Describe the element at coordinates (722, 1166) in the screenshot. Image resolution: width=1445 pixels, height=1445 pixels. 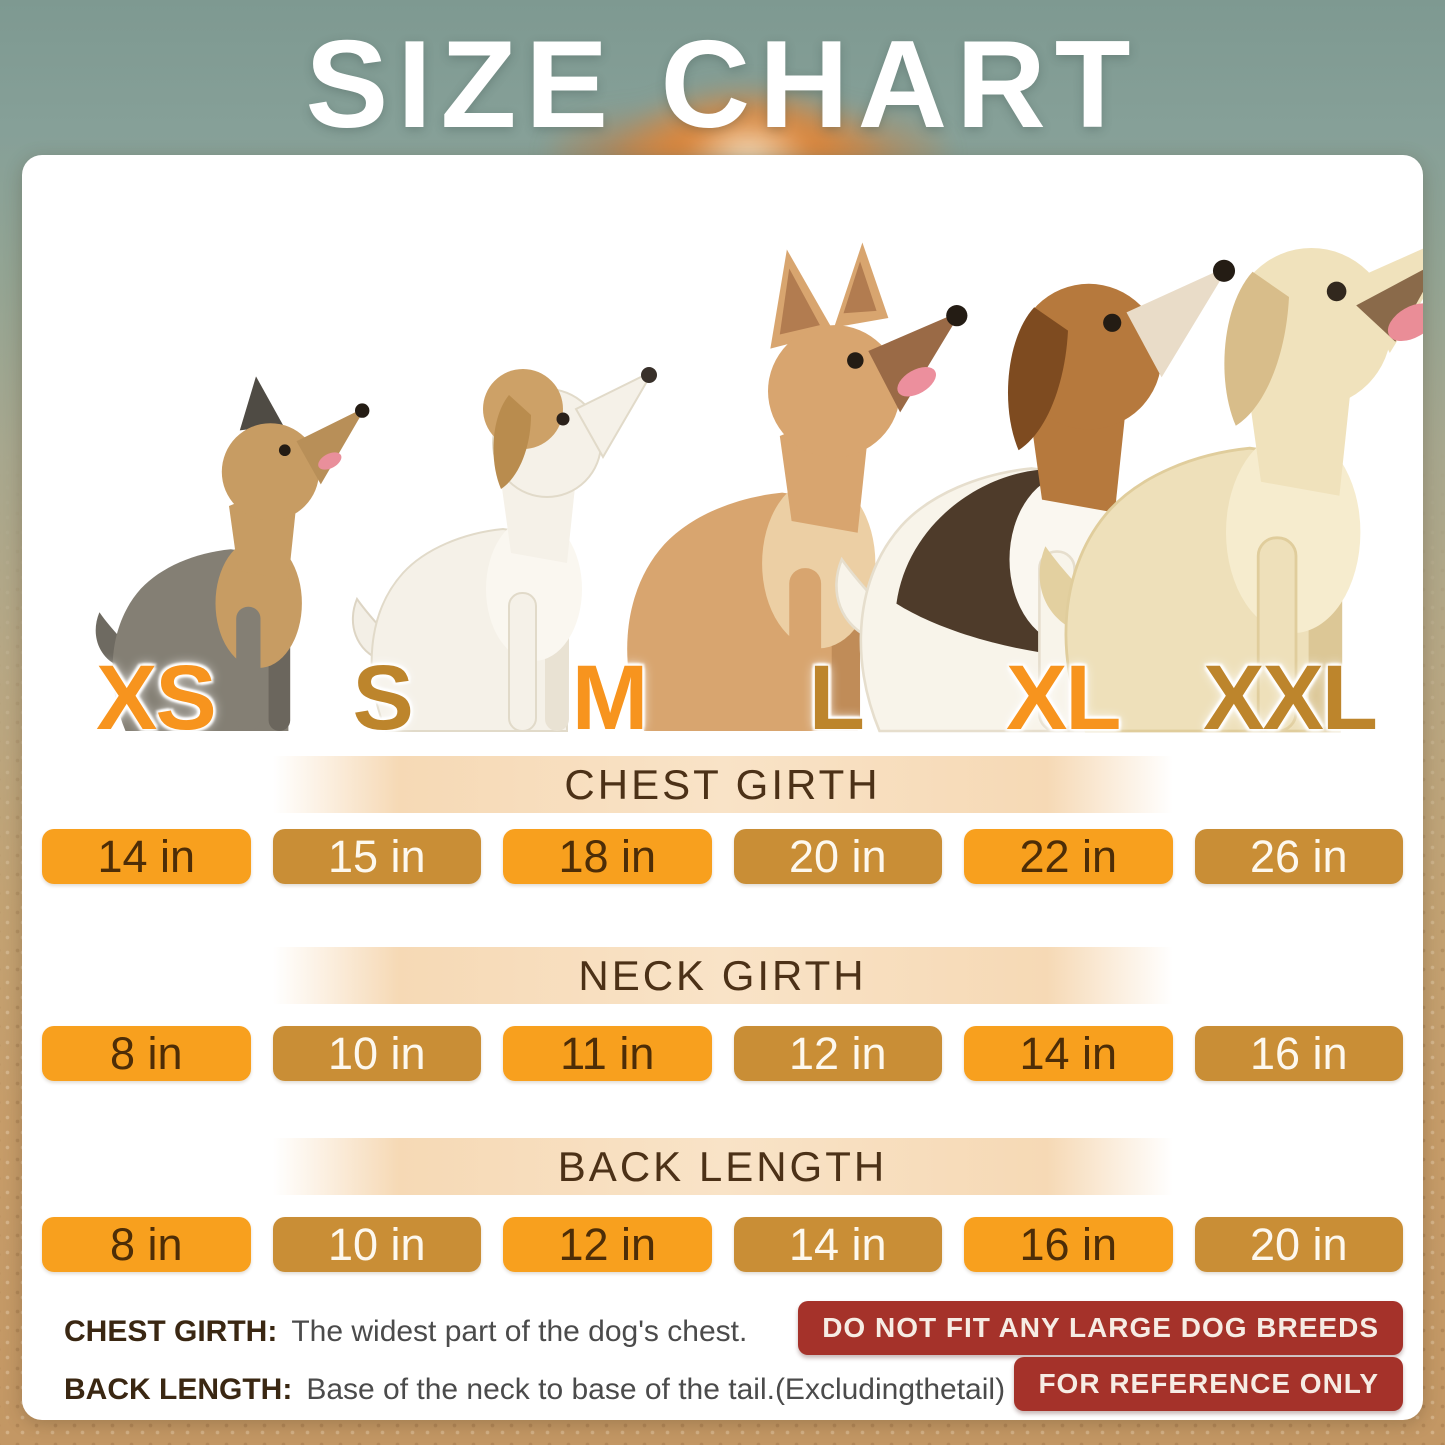
I see `section-header-back-length: BACK LENGTH` at that location.